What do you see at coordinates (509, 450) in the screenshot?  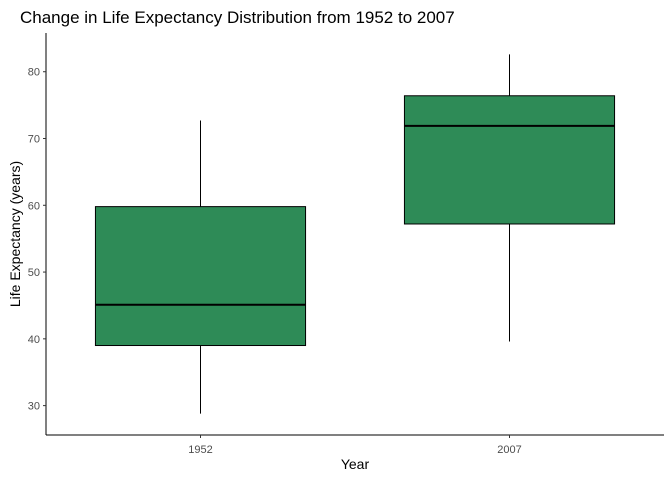 I see `x-tick-label: 2007` at bounding box center [509, 450].